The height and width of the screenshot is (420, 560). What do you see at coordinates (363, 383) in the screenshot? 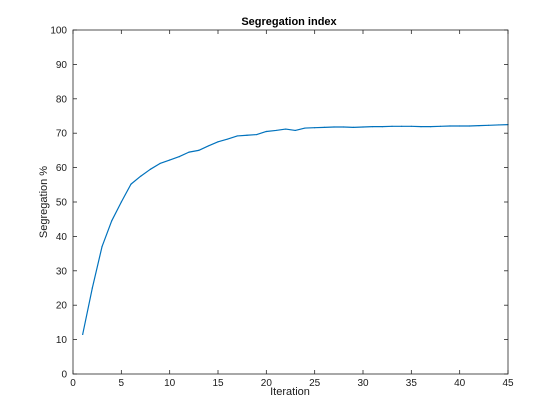
I see `x-tick-label: 30` at bounding box center [363, 383].